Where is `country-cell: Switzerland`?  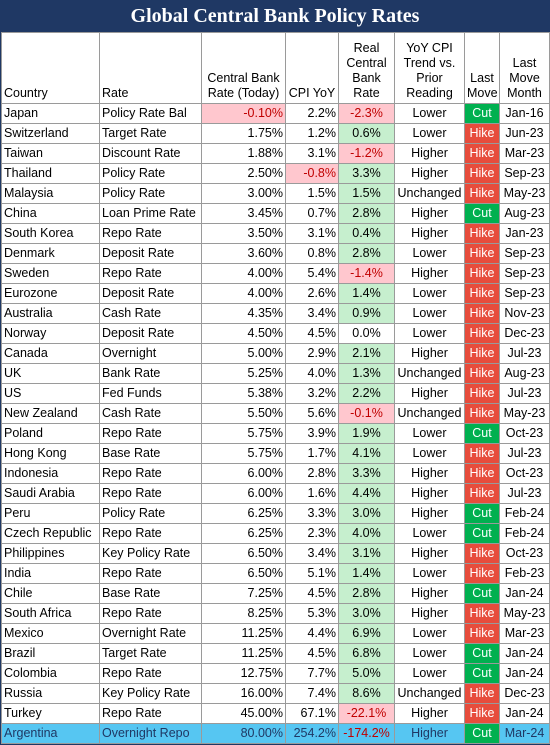
country-cell: Switzerland is located at coordinates (50, 133).